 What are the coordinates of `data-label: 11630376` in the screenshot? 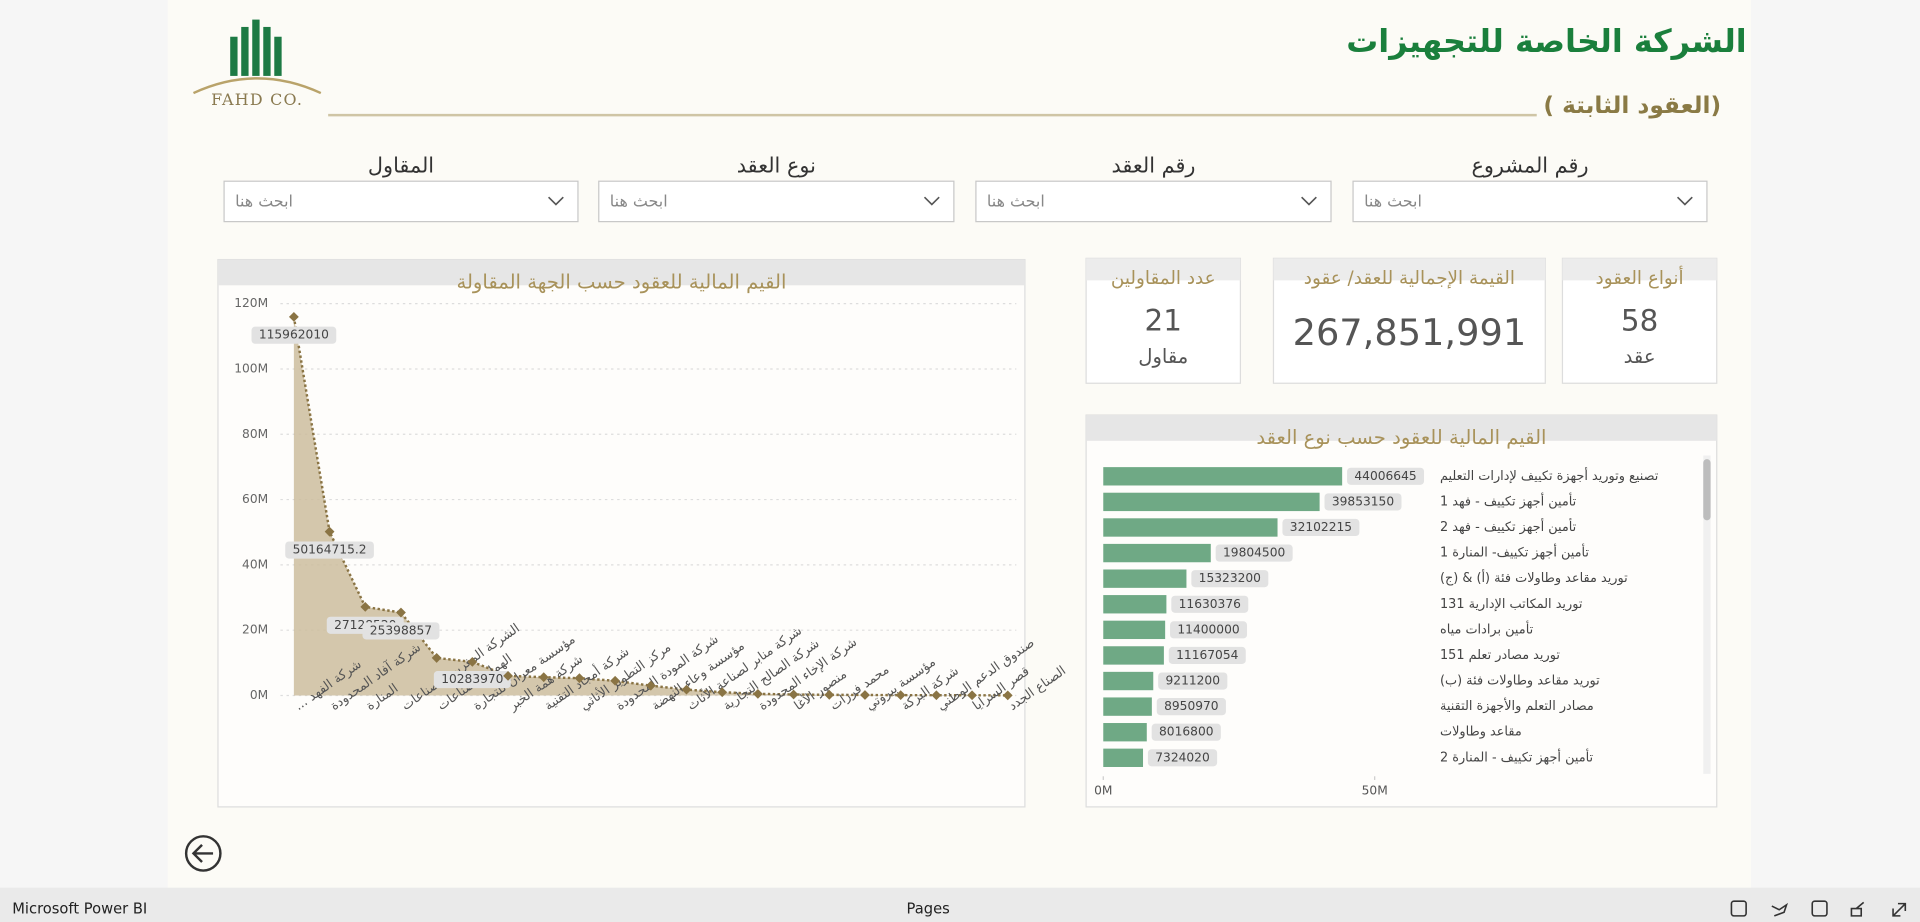 It's located at (1210, 604).